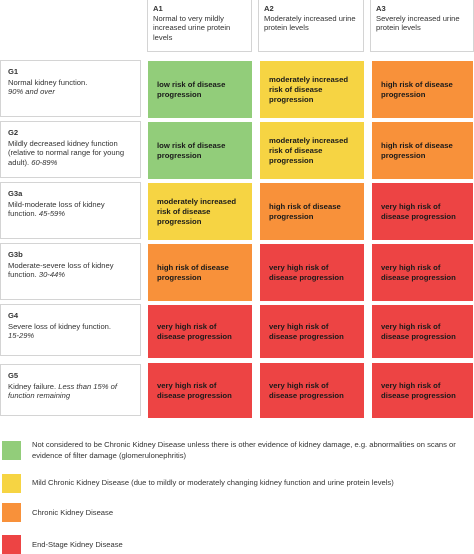 Image resolution: width=474 pixels, height=554 pixels. What do you see at coordinates (32, 386) in the screenshot?
I see `row-description: Kidney failure.` at bounding box center [32, 386].